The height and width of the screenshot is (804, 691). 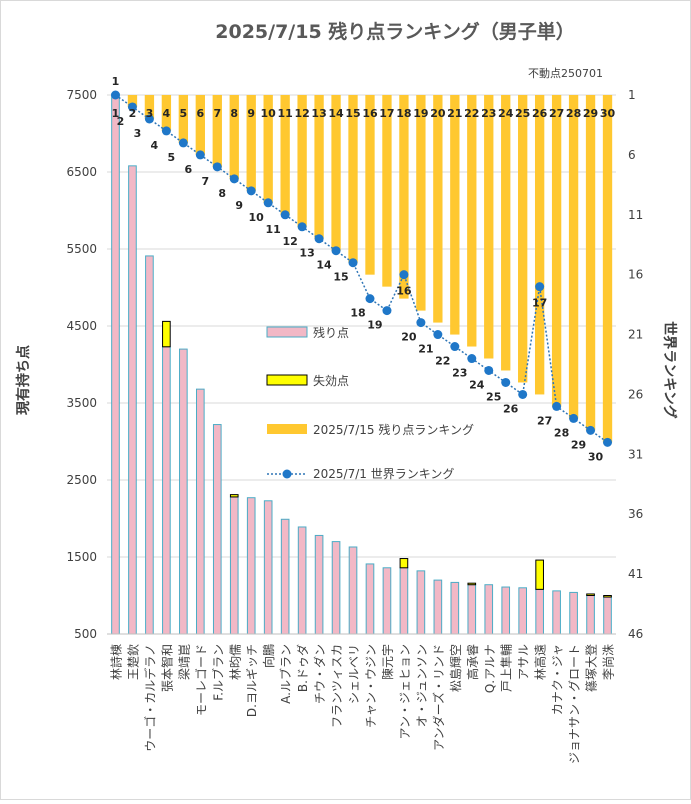 I want to click on rank-0701-label: 22, so click(x=442, y=361).